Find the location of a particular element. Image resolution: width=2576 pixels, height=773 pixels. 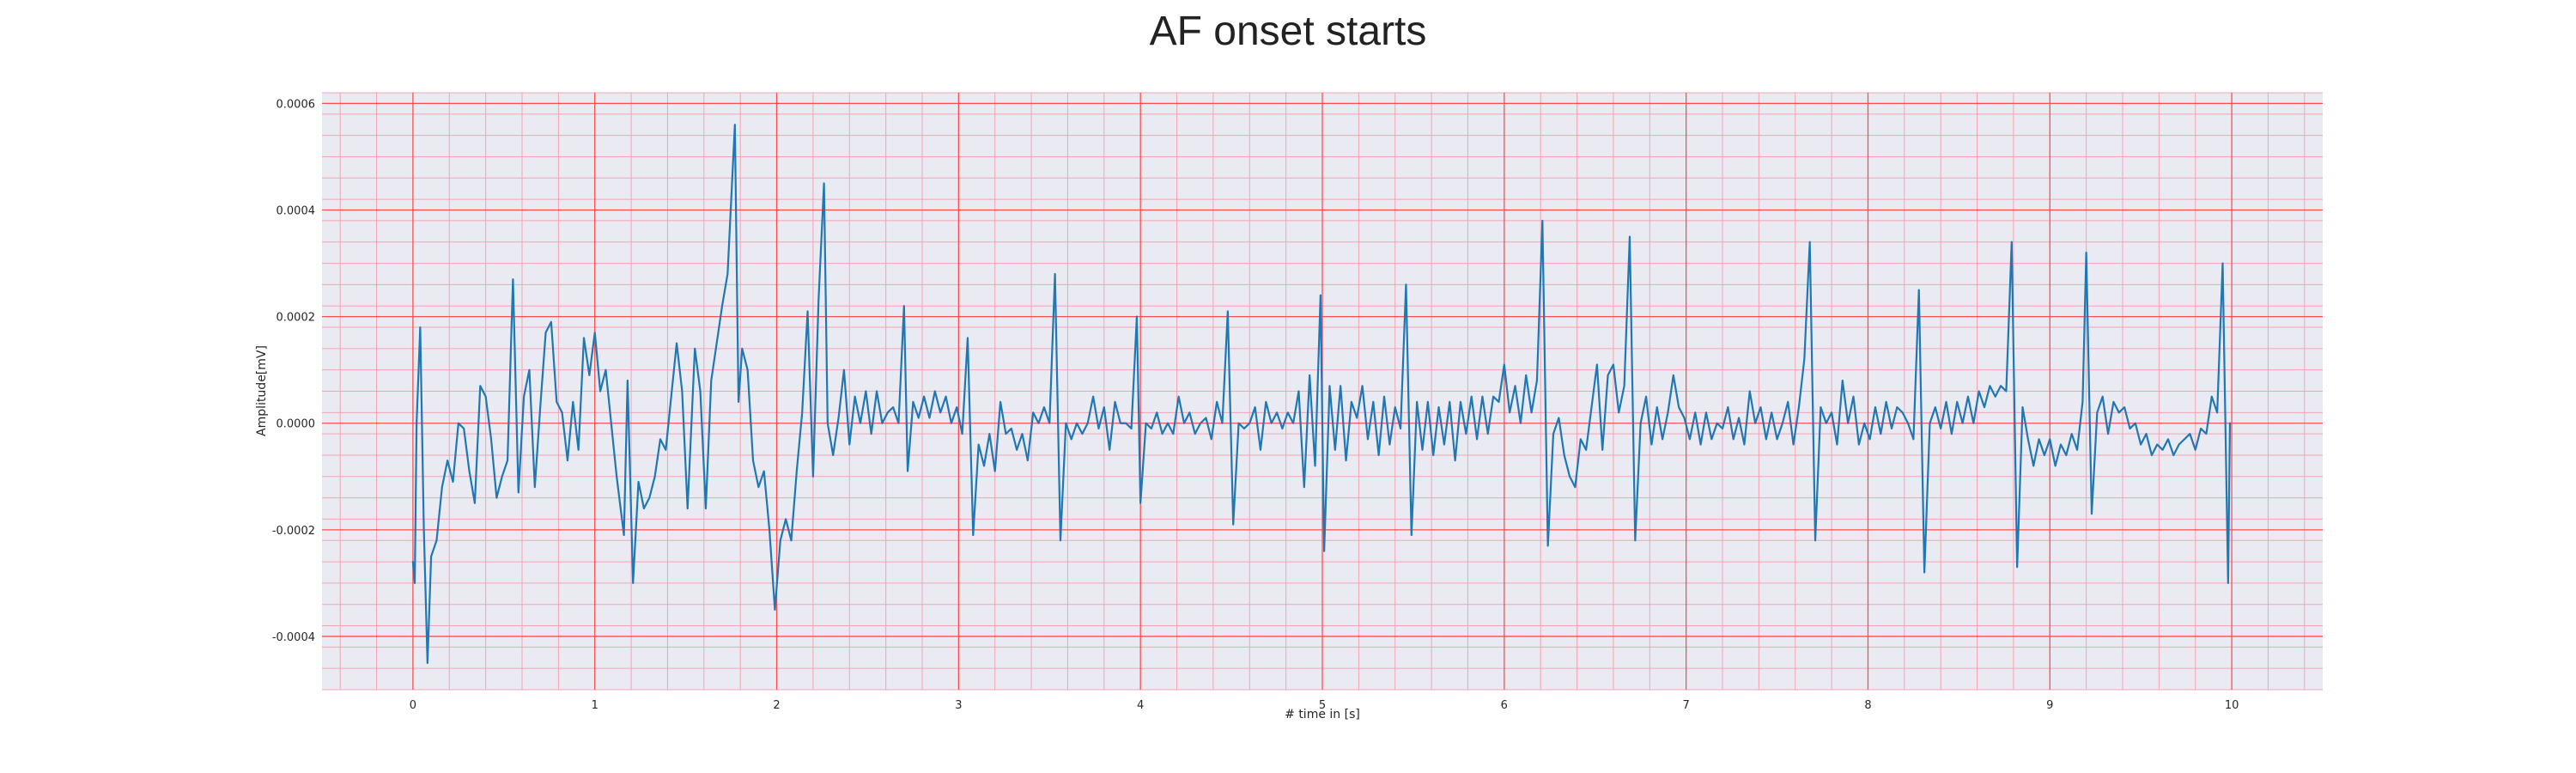

x-tick-label: 9 is located at coordinates (2049, 705).